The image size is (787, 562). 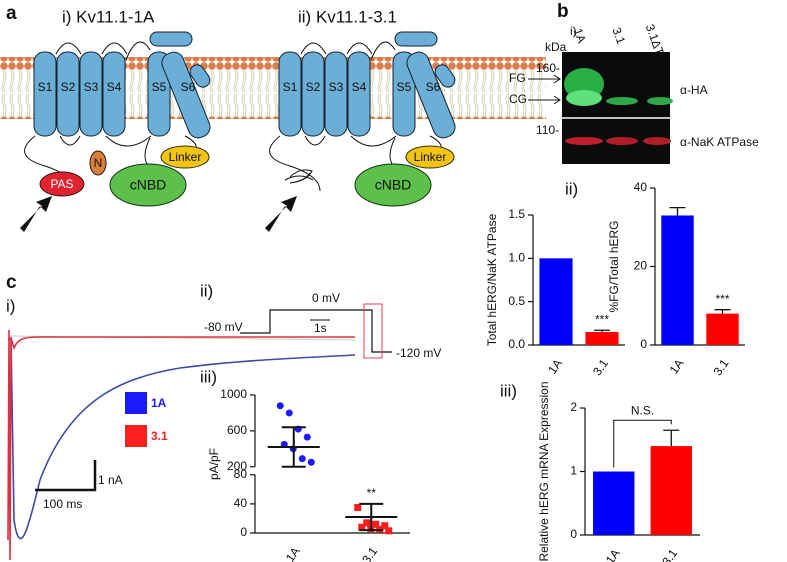 I want to click on y-tick-label: 1.0, so click(x=516, y=258).